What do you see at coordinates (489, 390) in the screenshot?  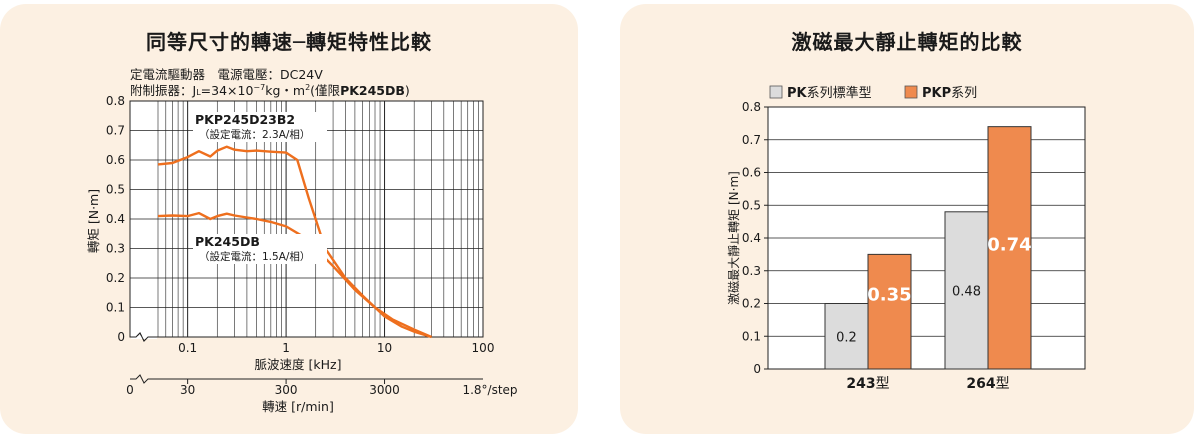 I see `secondary-tick-label: 1.8°/step` at bounding box center [489, 390].